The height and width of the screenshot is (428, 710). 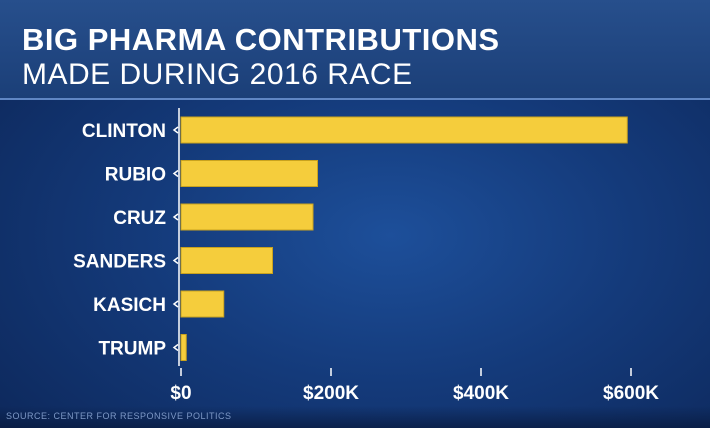 I want to click on source-note: SOURCE: CENTER FOR RESPONSIVE POLITICS, so click(x=119, y=416).